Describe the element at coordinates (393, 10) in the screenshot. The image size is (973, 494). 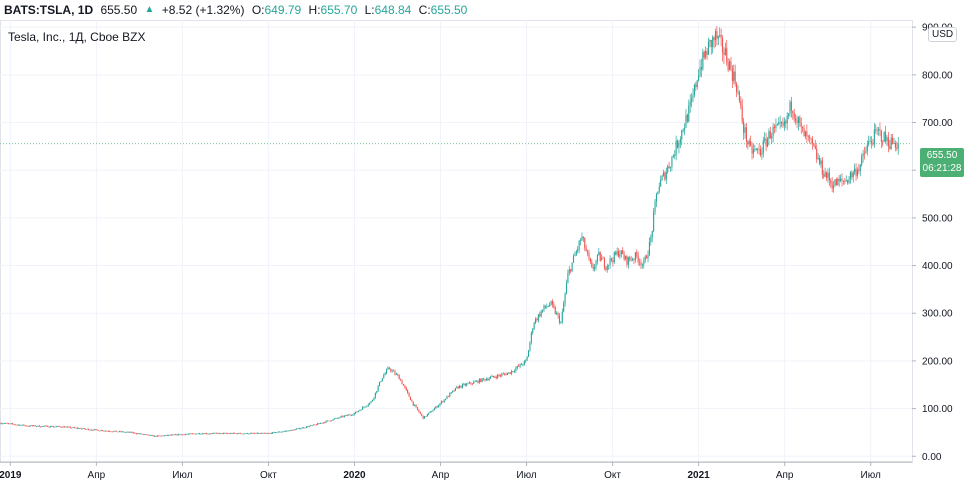
I see `low-value: 648.84` at that location.